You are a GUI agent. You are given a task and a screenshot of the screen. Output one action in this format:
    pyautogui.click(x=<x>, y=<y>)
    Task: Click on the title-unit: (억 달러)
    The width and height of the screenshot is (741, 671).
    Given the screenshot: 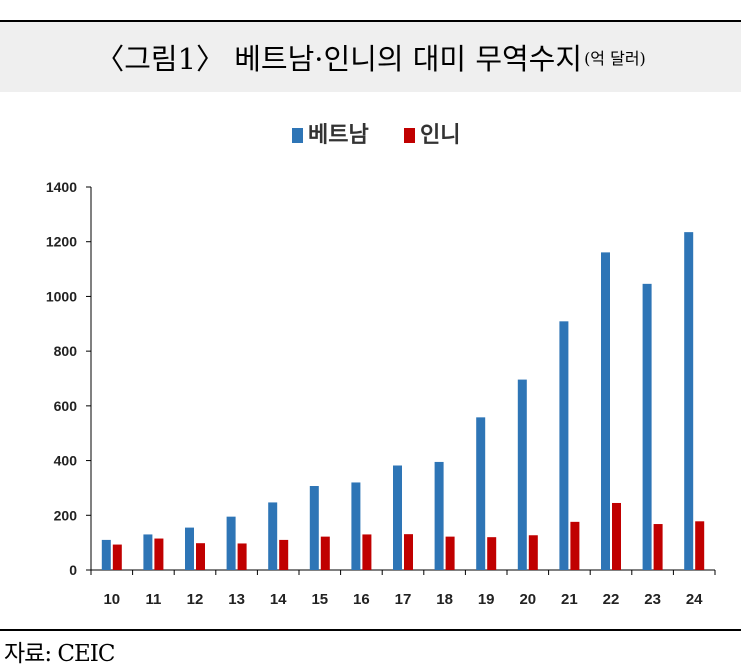 What is the action you would take?
    pyautogui.click(x=615, y=58)
    